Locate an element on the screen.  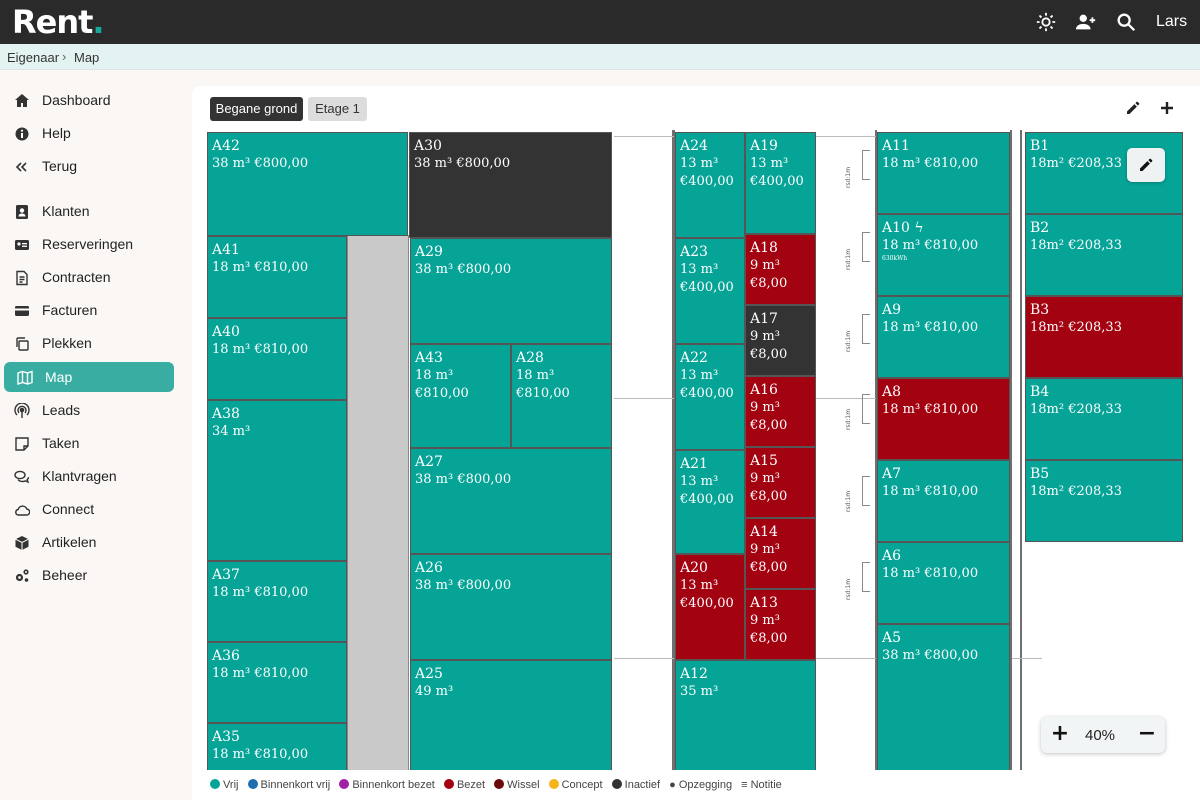
unit-tile: A10 ϟ 18 m³ €810,00 630kWh is located at coordinates (943, 255).